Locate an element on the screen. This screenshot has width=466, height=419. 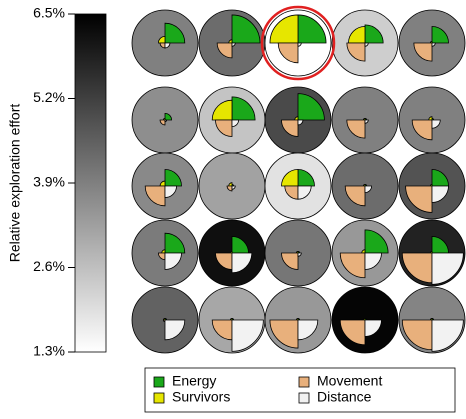
y-tick-label: 6.5% is located at coordinates (49, 13).